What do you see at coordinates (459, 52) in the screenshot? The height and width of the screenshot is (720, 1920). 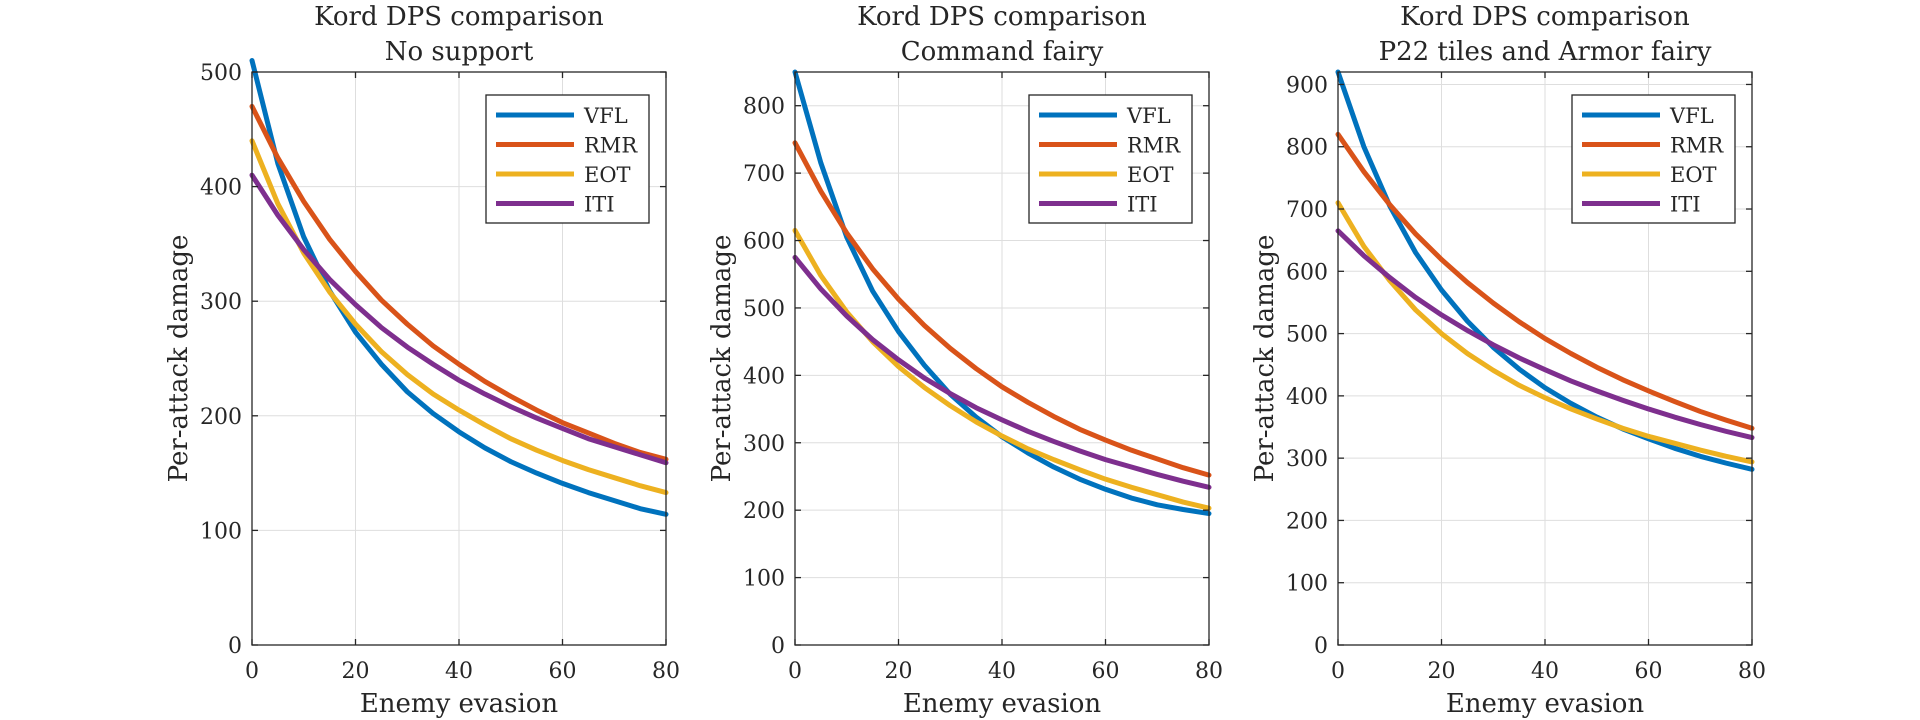 I see `chart-subtitle: No support` at bounding box center [459, 52].